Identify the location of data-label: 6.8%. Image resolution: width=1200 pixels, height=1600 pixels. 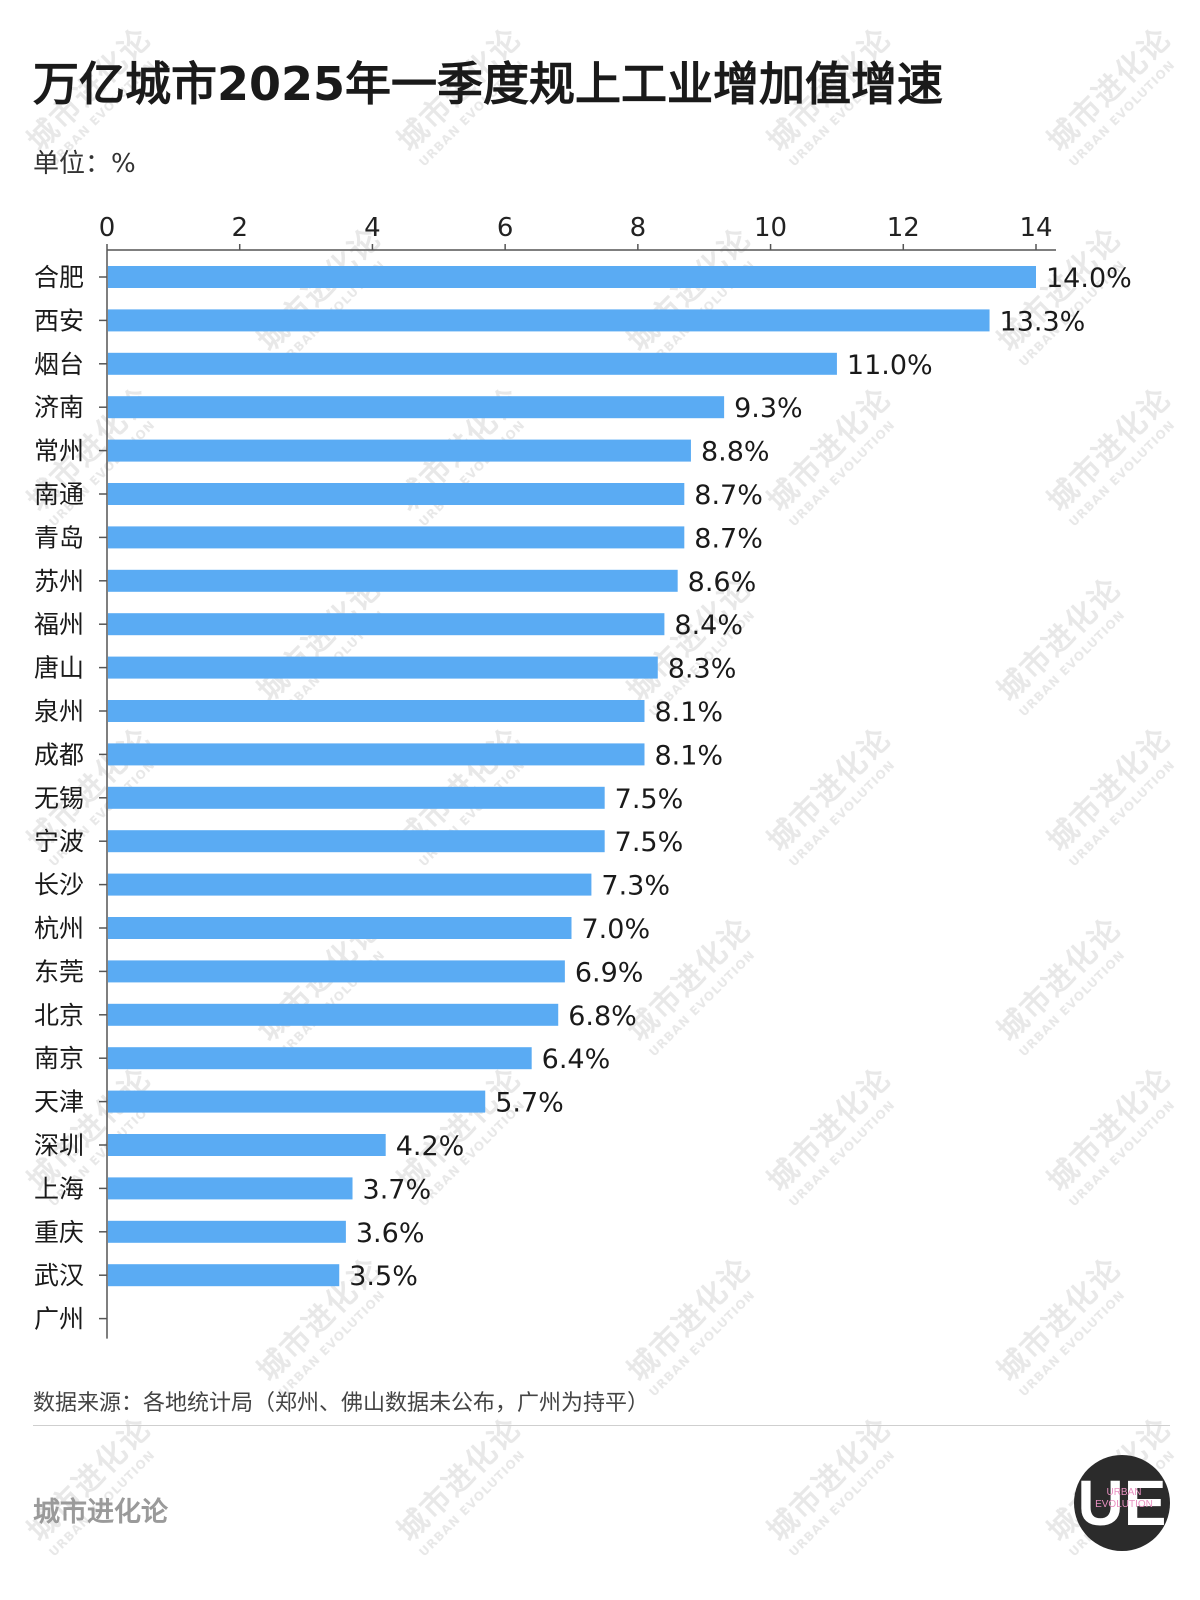
(602, 1016).